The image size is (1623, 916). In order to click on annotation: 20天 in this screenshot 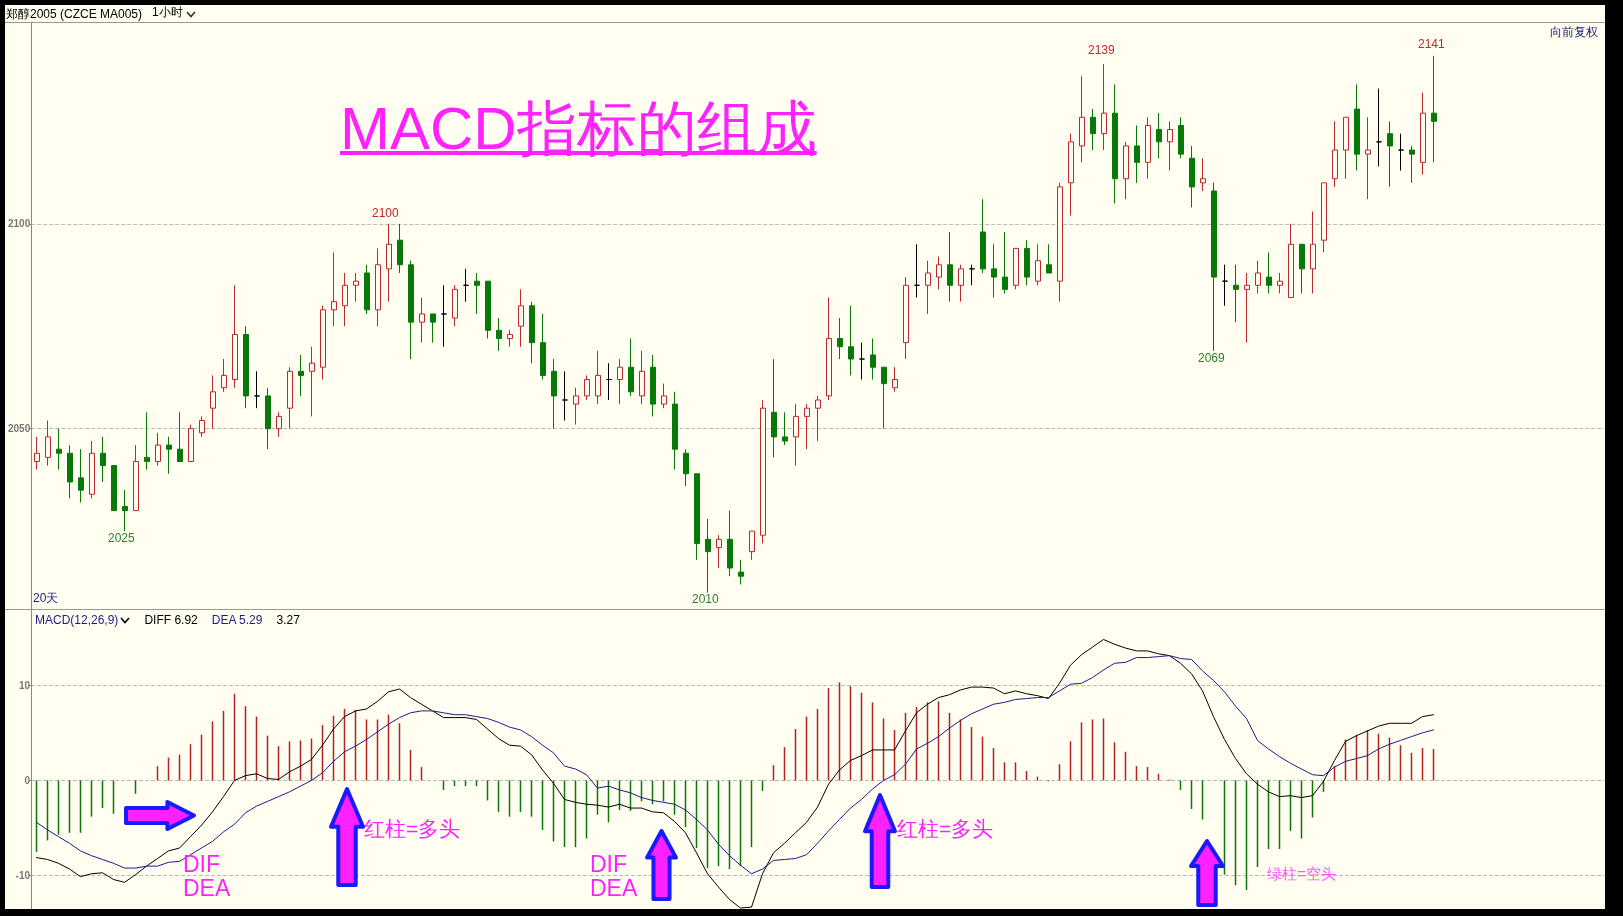, I will do `click(46, 598)`.